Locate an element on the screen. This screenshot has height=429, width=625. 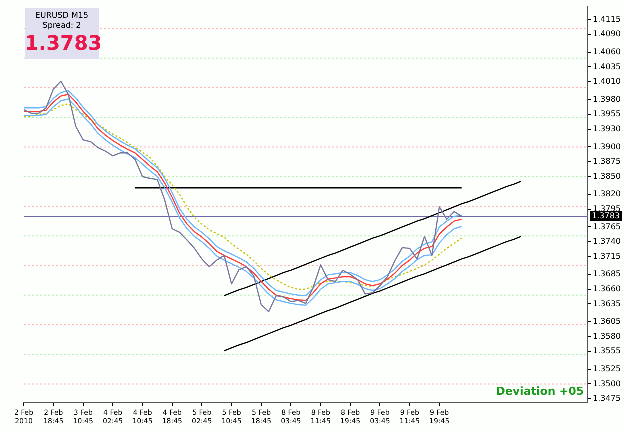
ref-line-label: 1.3783 is located at coordinates (606, 216).